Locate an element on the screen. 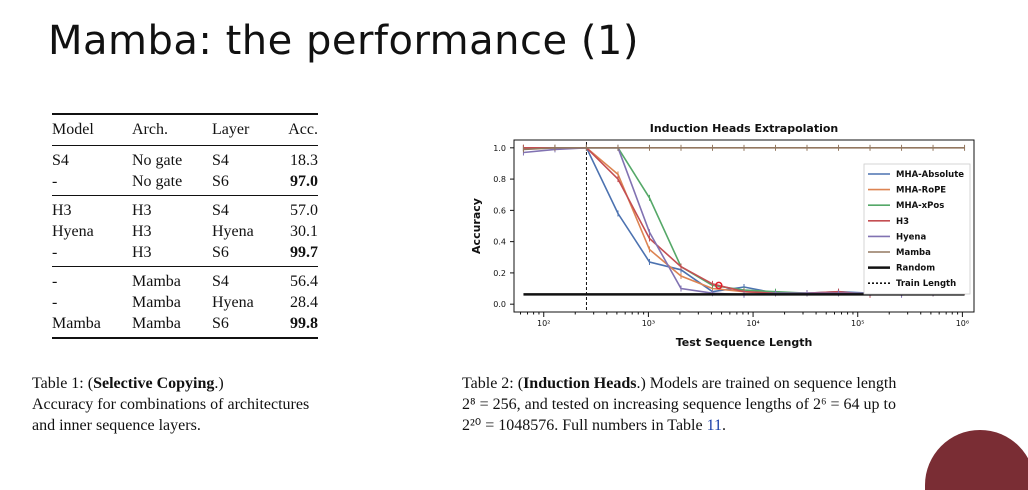  caption2-bold: Induction Heads is located at coordinates (580, 383).